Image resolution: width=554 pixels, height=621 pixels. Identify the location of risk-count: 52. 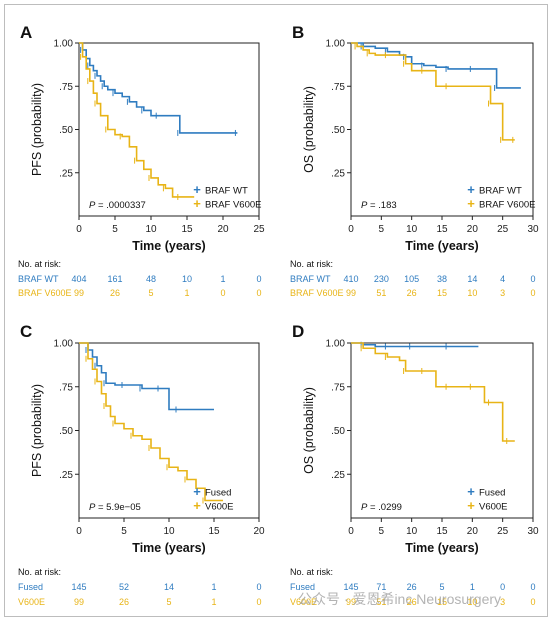
(124, 587).